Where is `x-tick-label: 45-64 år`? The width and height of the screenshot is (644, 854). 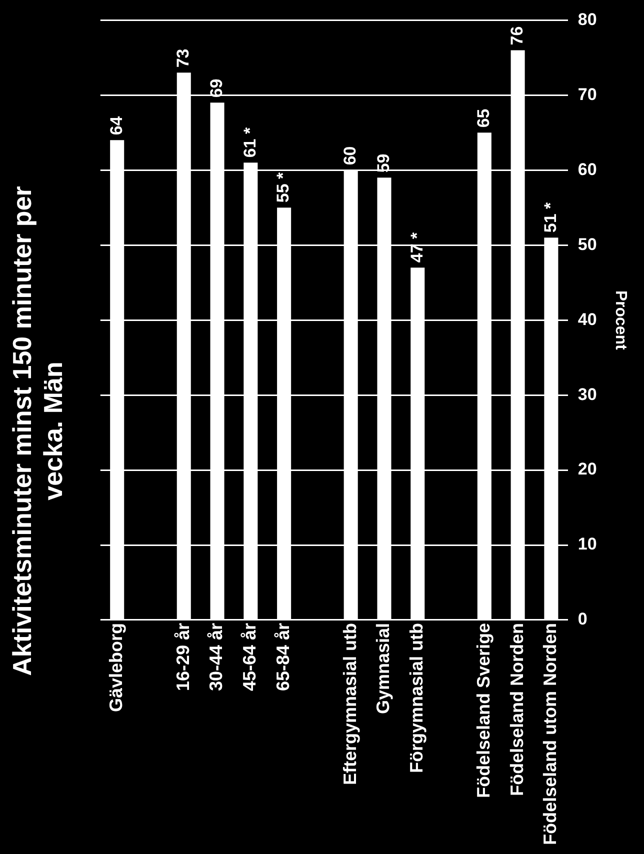 x-tick-label: 45-64 år is located at coordinates (250, 657).